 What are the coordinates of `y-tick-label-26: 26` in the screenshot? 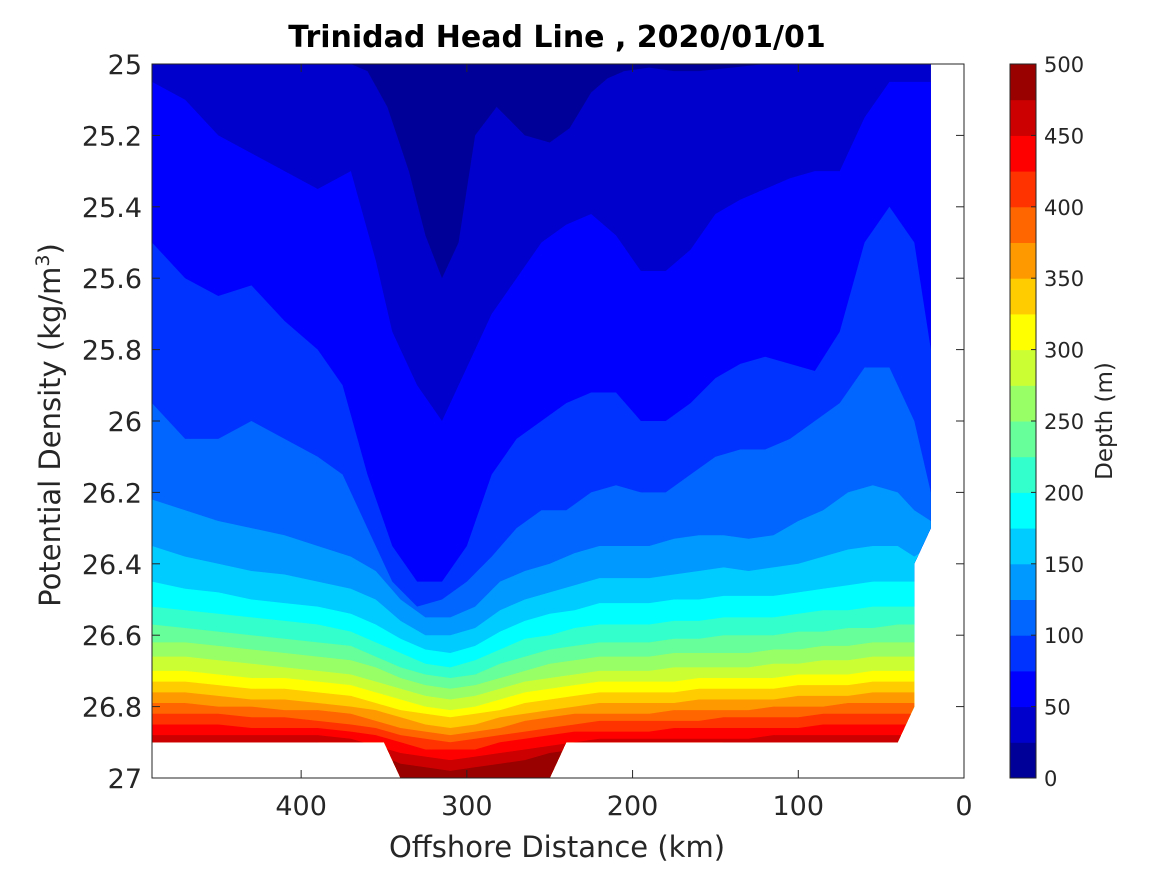 It's located at (125, 422).